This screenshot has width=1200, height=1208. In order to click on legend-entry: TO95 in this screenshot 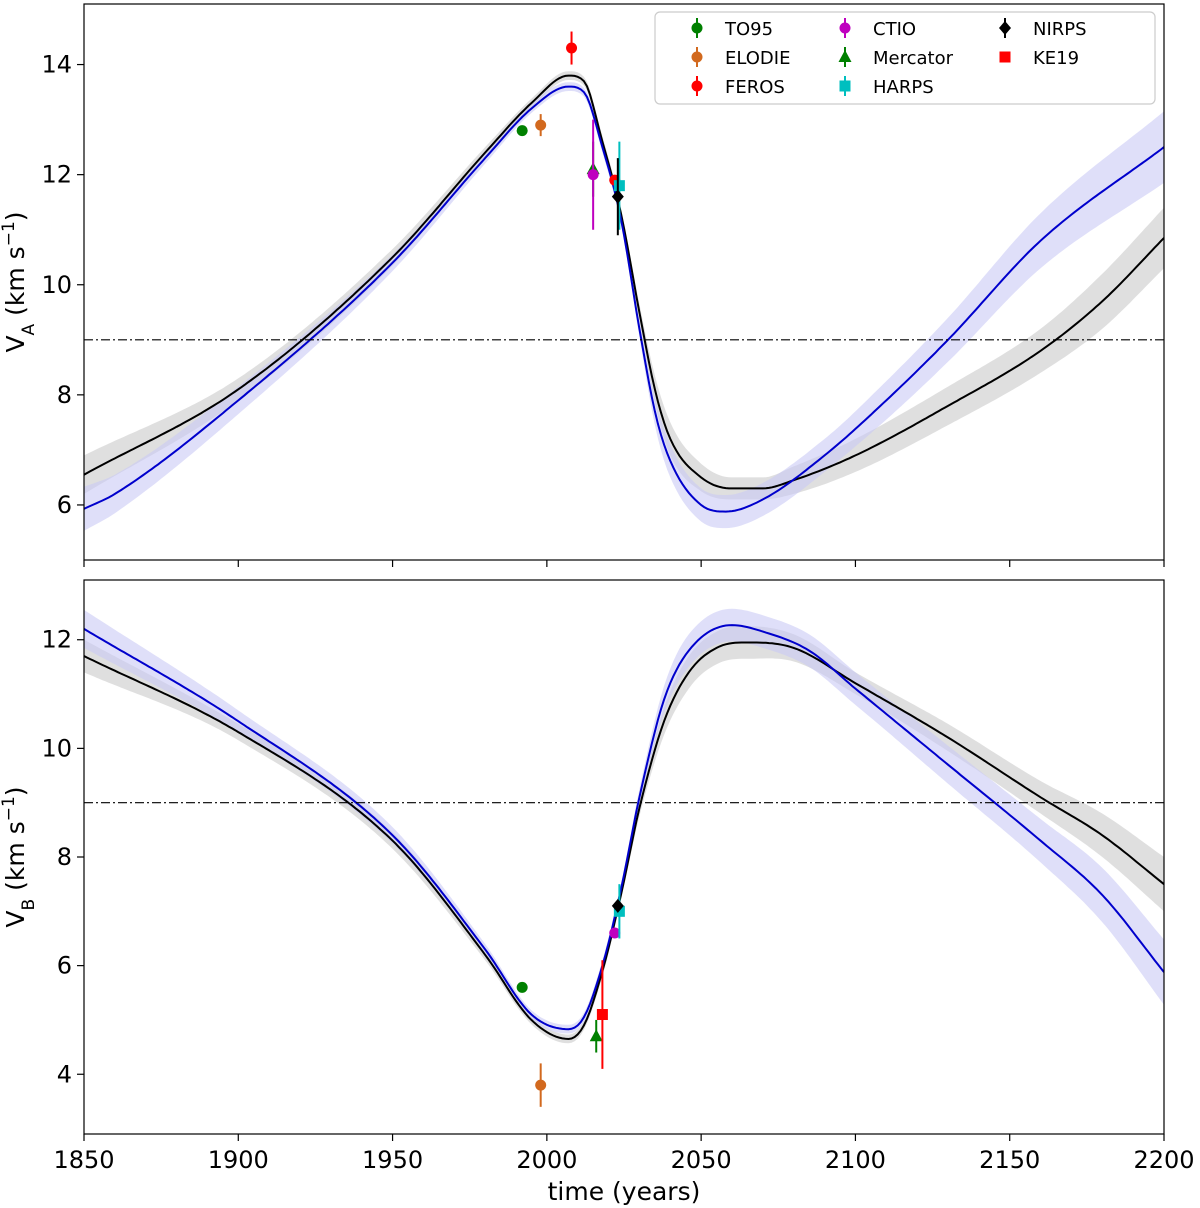, I will do `click(732, 29)`.